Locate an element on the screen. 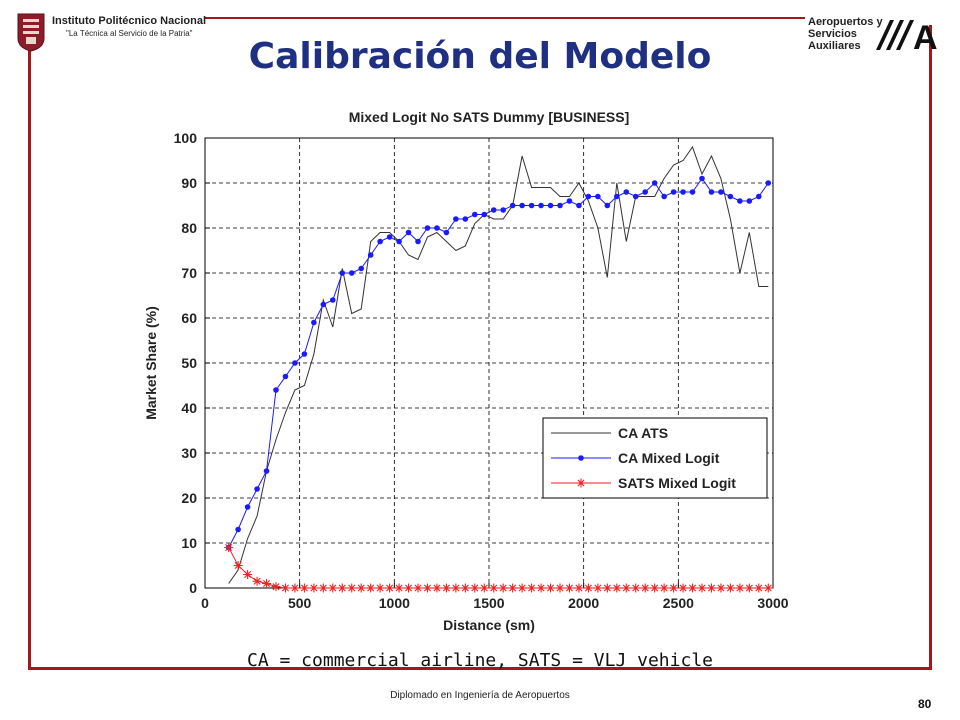 The height and width of the screenshot is (720, 960). y-tick-label: 100 is located at coordinates (186, 138).